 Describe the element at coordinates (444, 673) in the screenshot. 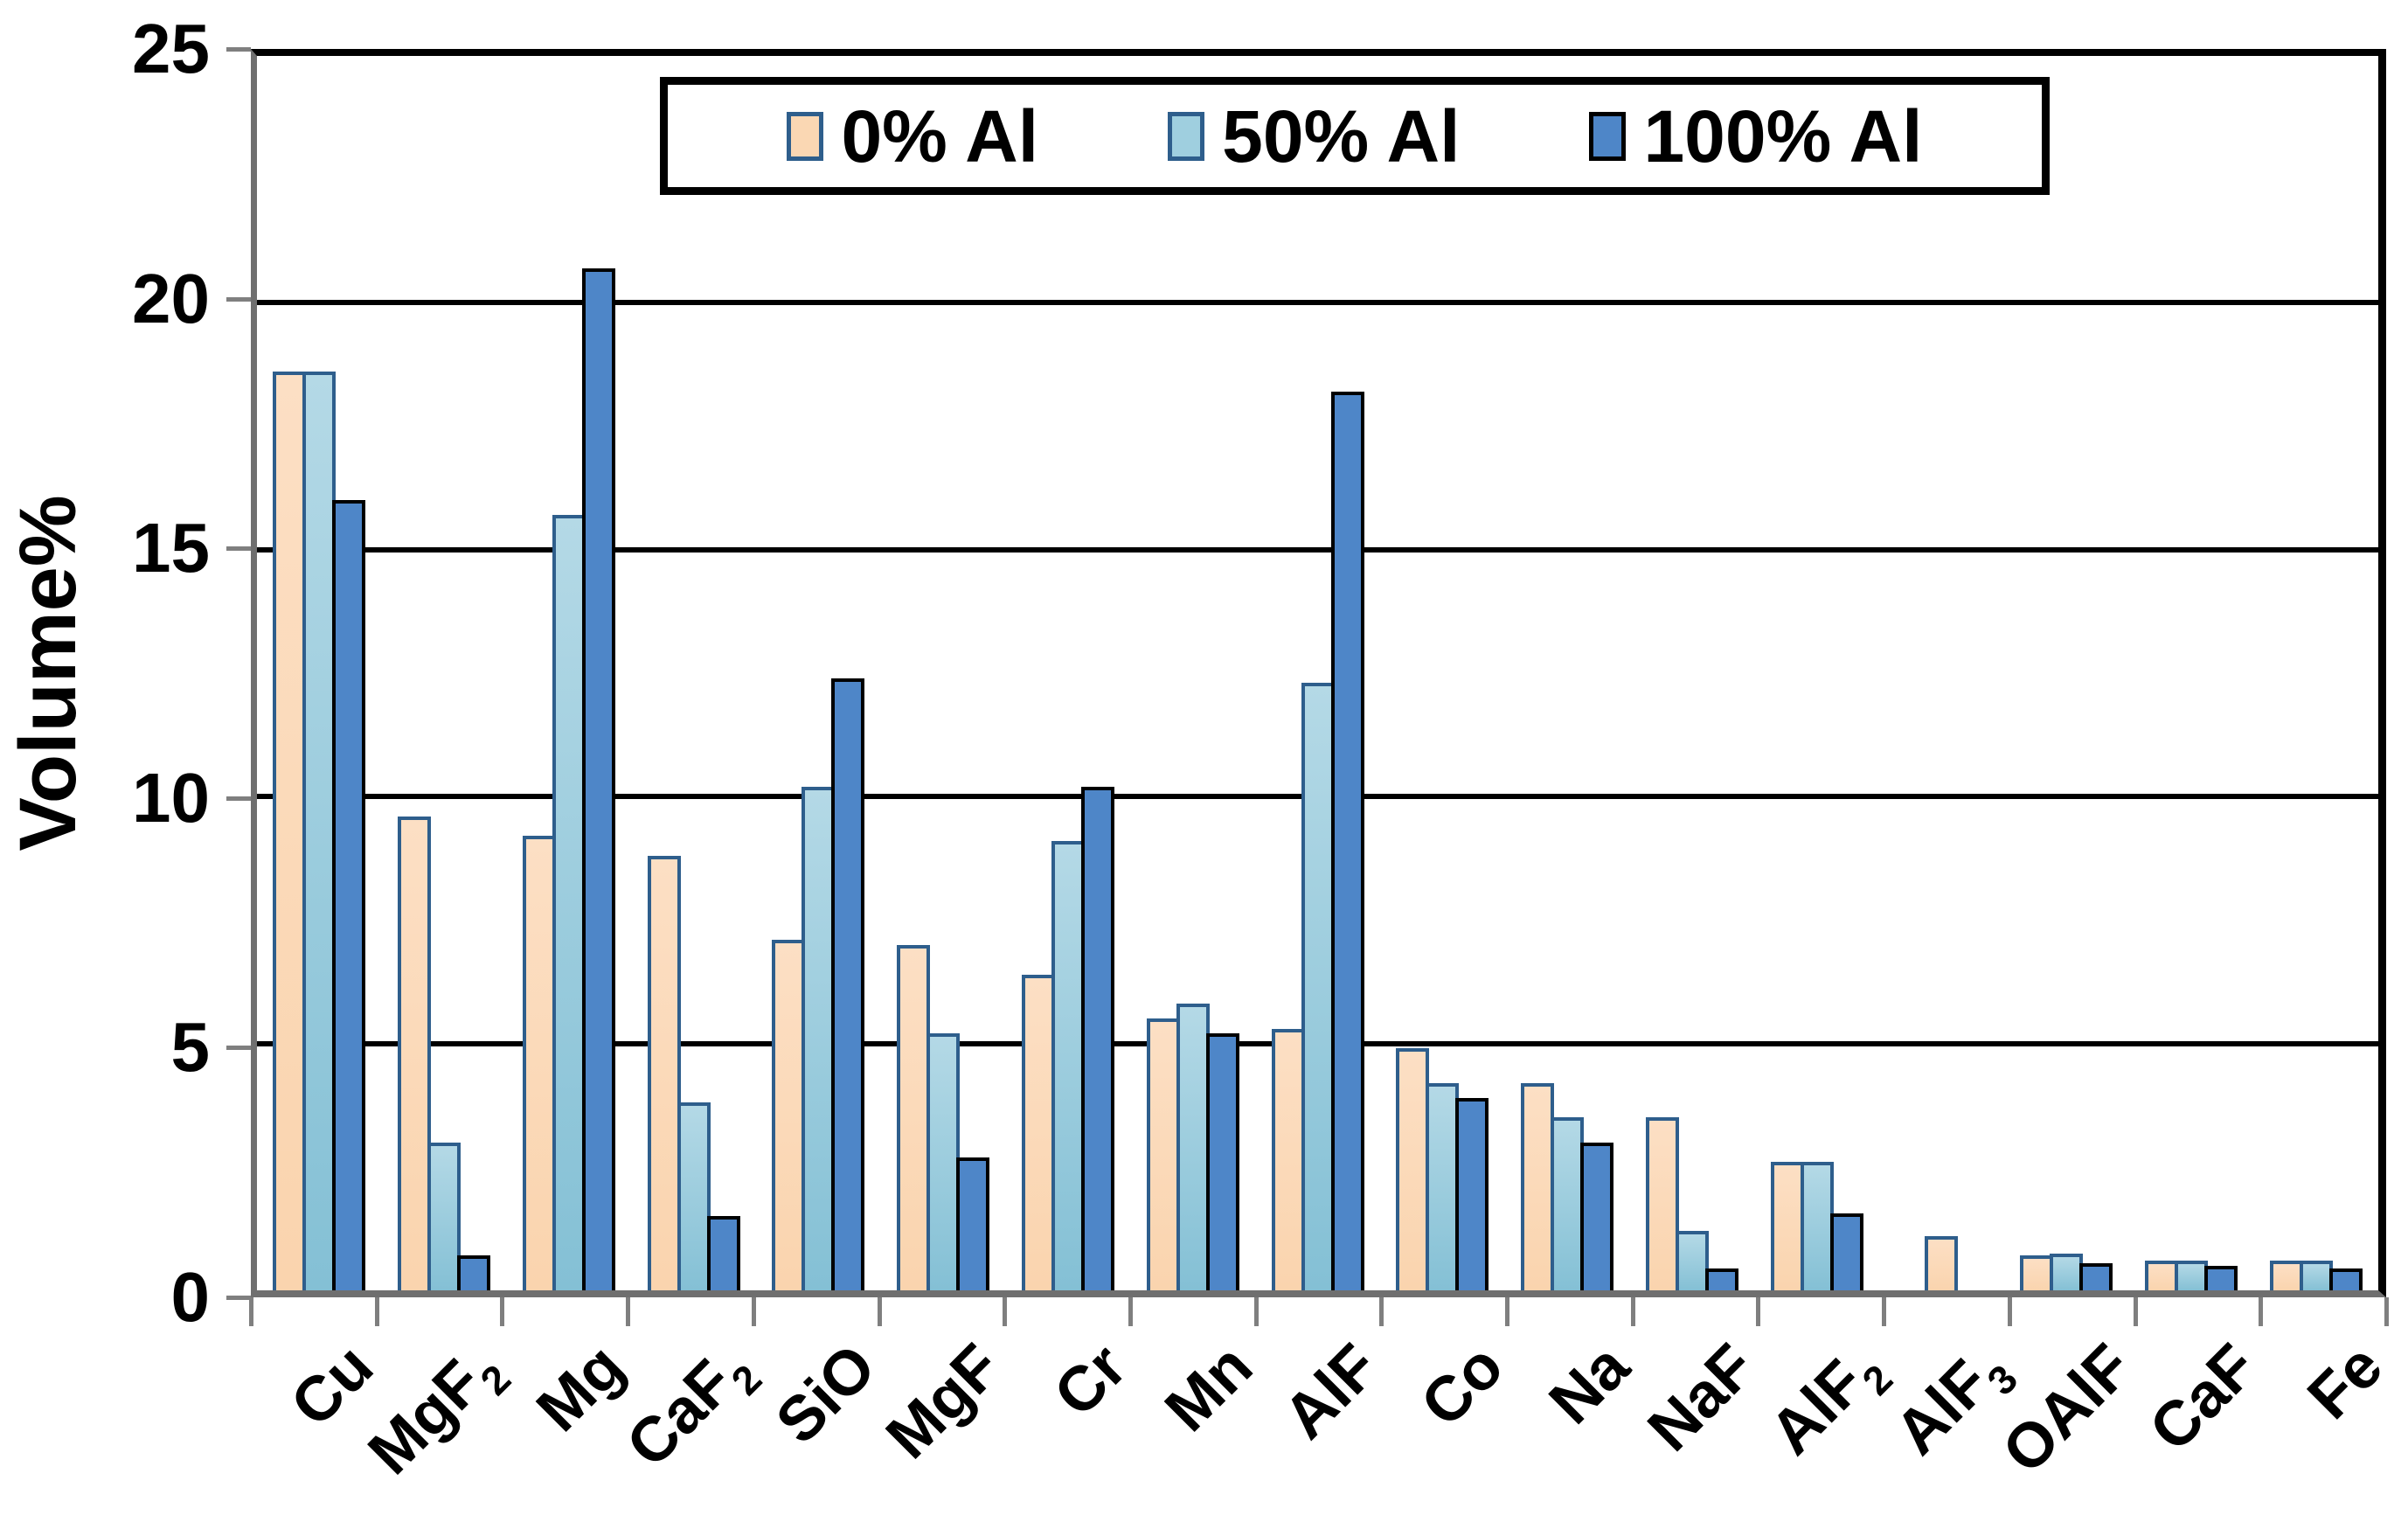

I see `bar-group-MgF2` at that location.